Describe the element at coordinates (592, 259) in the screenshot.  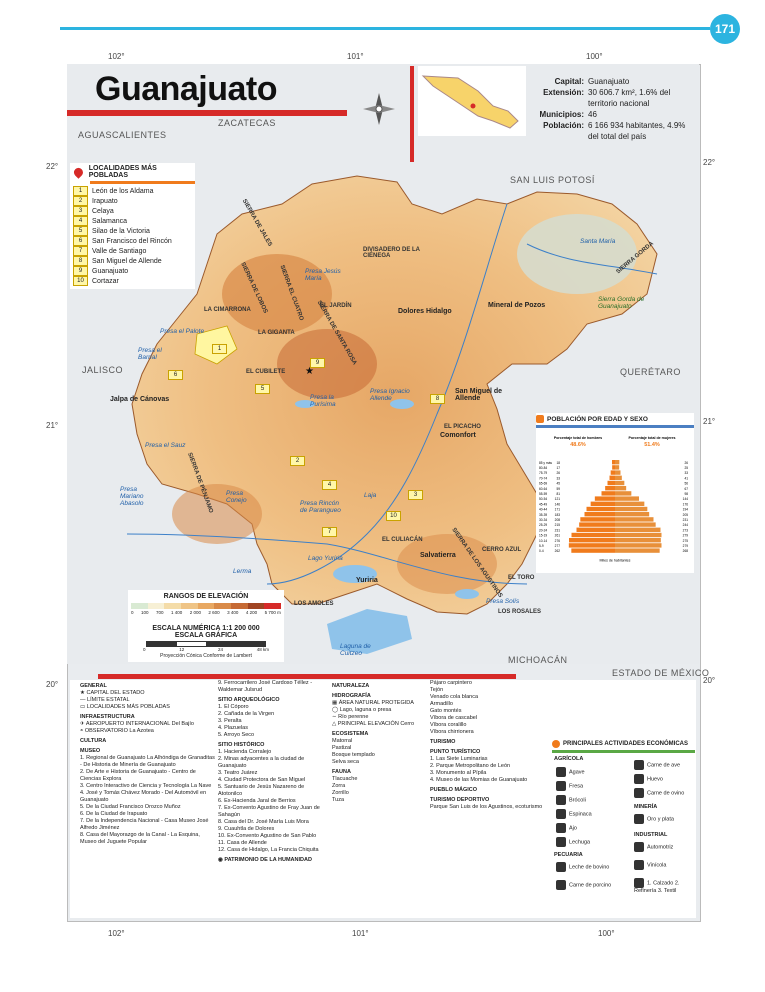
I see `rio-santa-maria` at that location.